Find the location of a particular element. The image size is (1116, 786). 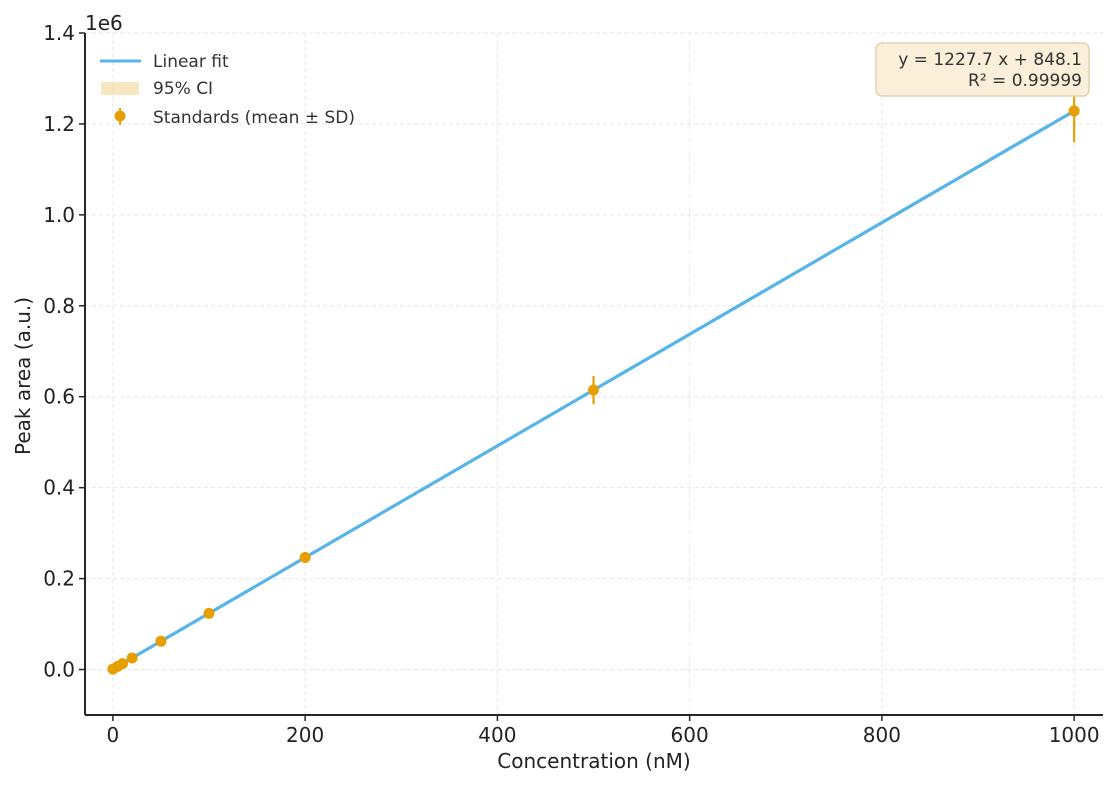

legend: Linear fit 95% CI Standards (mean ± SD) is located at coordinates (227, 90).